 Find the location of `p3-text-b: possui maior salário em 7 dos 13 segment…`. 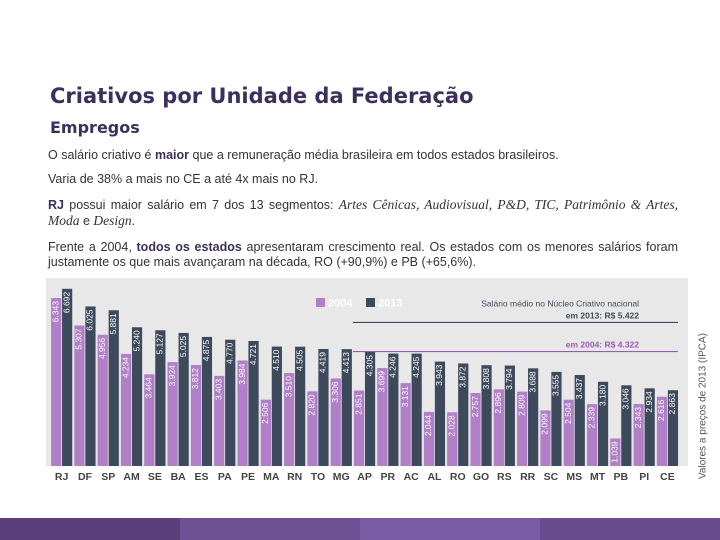

p3-text-b: possui maior salário em 7 dos 13 segment… is located at coordinates (201, 205).